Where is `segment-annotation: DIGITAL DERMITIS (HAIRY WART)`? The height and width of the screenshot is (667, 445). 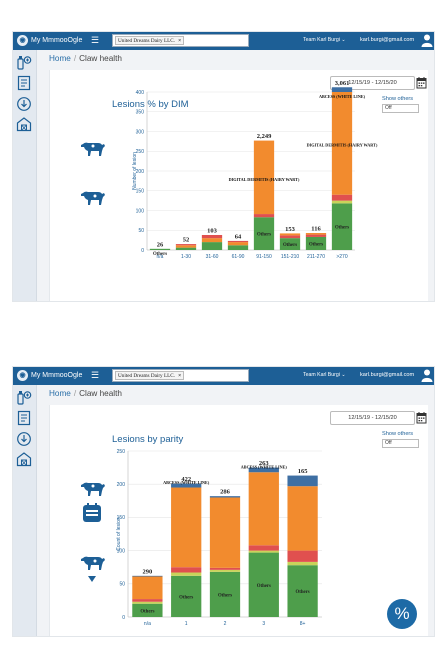 segment-annotation: DIGITAL DERMITIS (HAIRY WART) is located at coordinates (342, 145).